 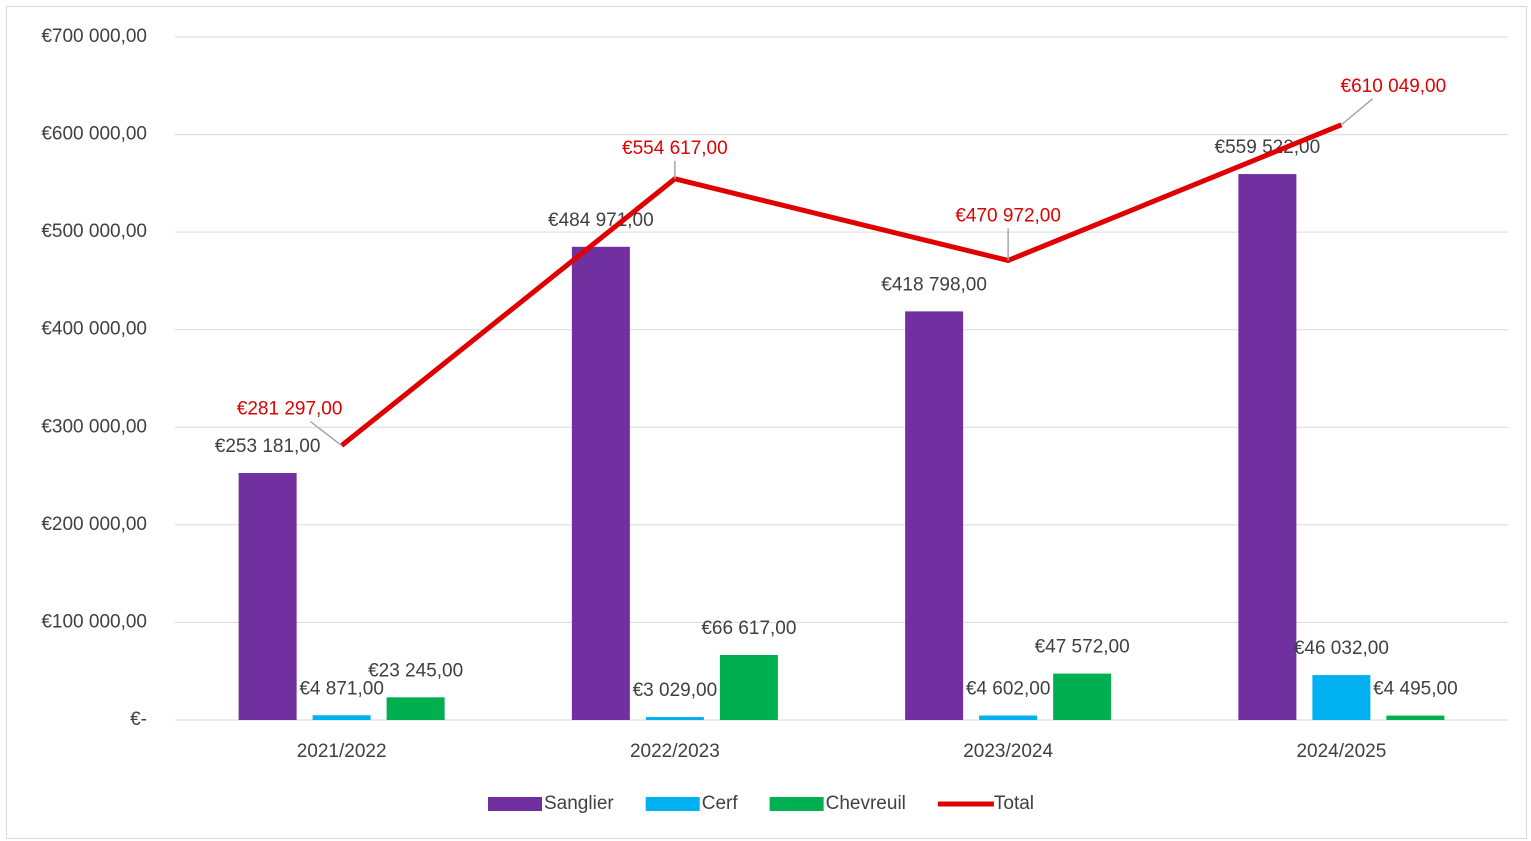 What do you see at coordinates (94, 231) in the screenshot?
I see `y-tick-label: €500 000,00` at bounding box center [94, 231].